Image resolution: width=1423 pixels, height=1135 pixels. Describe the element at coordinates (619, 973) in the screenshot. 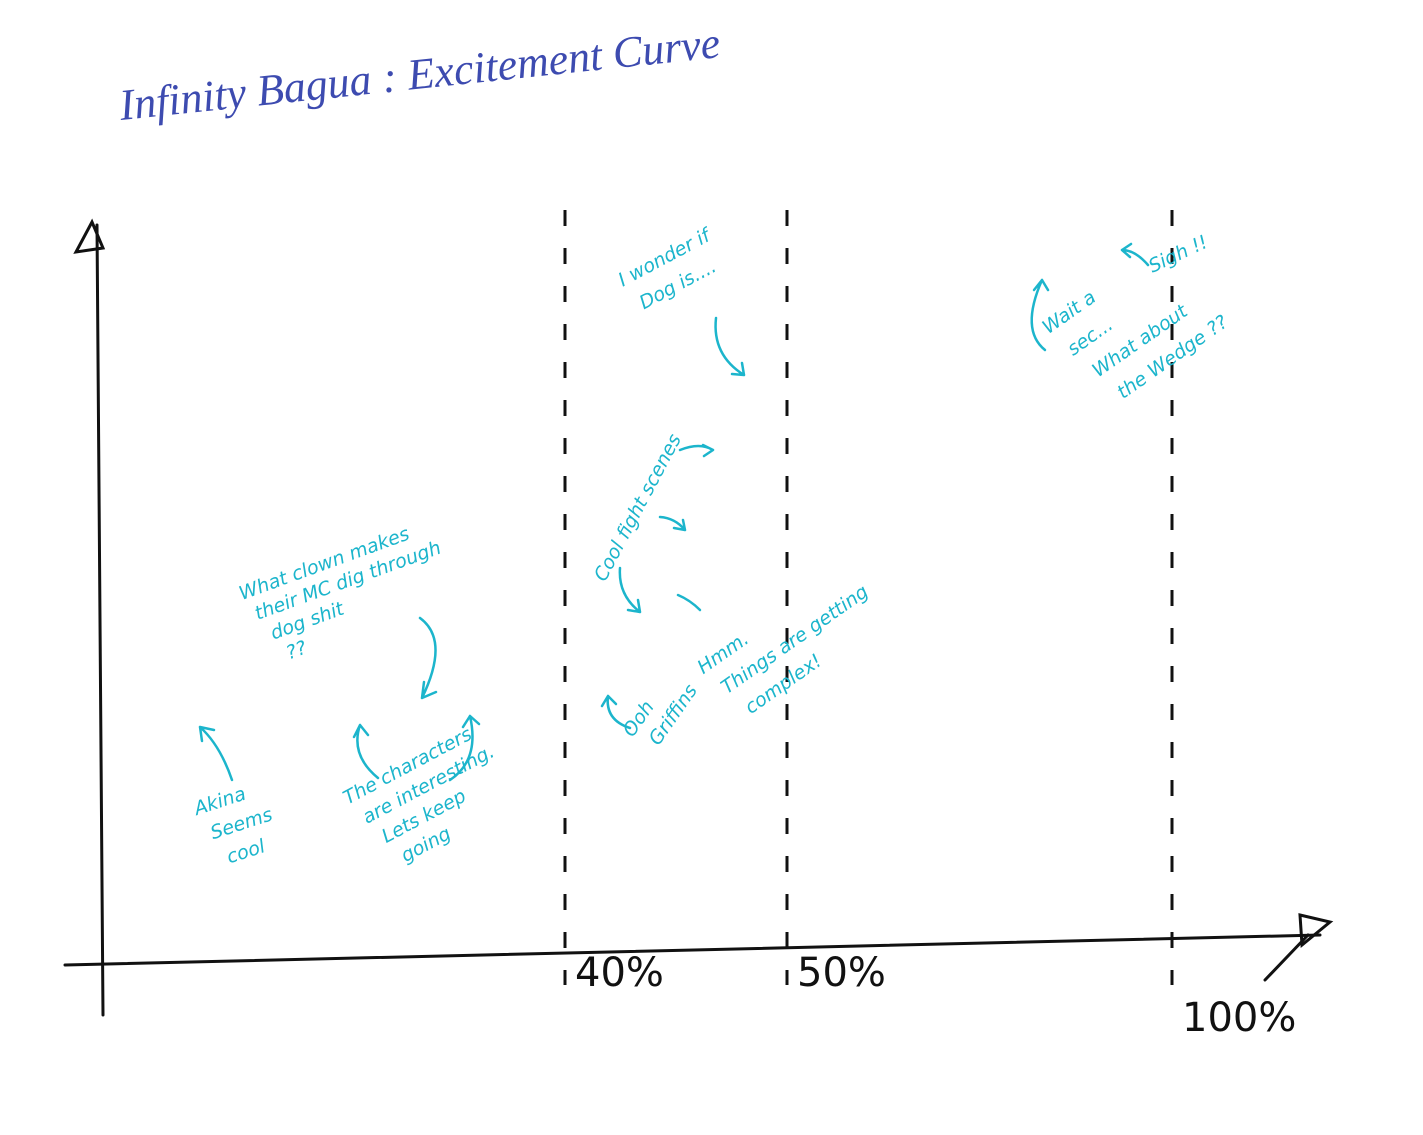

I see `x-tick-label: 40%` at that location.